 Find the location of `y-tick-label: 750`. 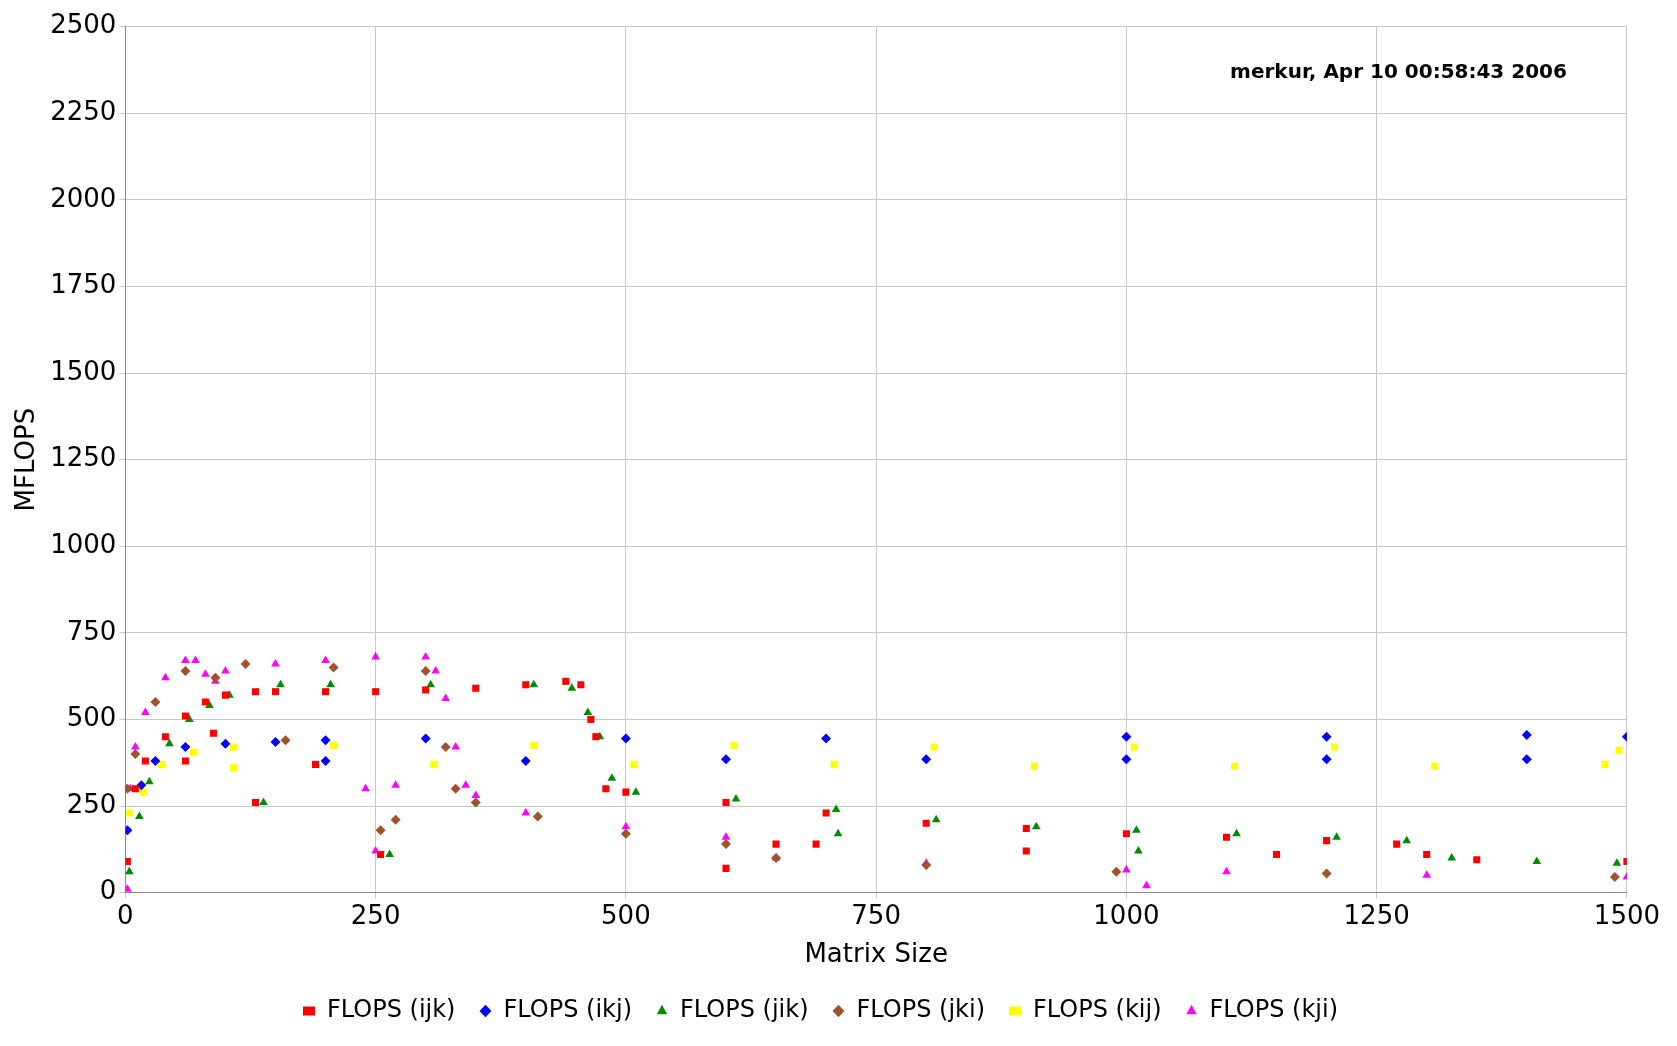

y-tick-label: 750 is located at coordinates (91, 630).